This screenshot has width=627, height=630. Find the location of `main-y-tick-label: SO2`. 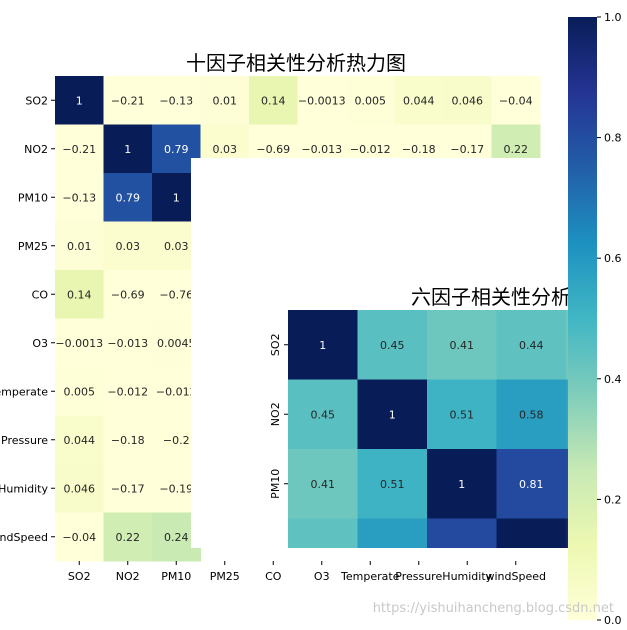

main-y-tick-label: SO2 is located at coordinates (36, 100).